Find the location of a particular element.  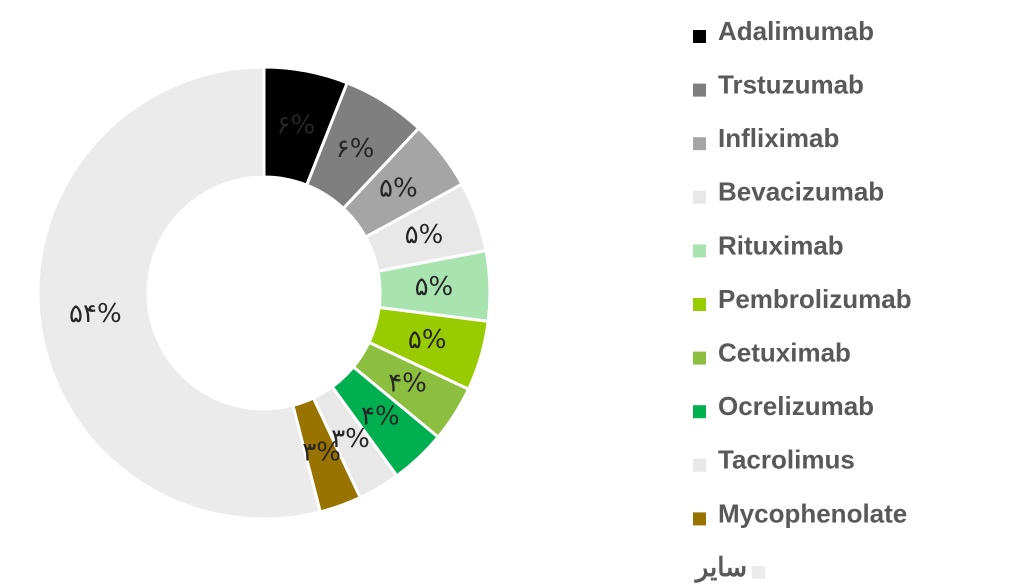

legend-label: Tacrolimus is located at coordinates (786, 460).